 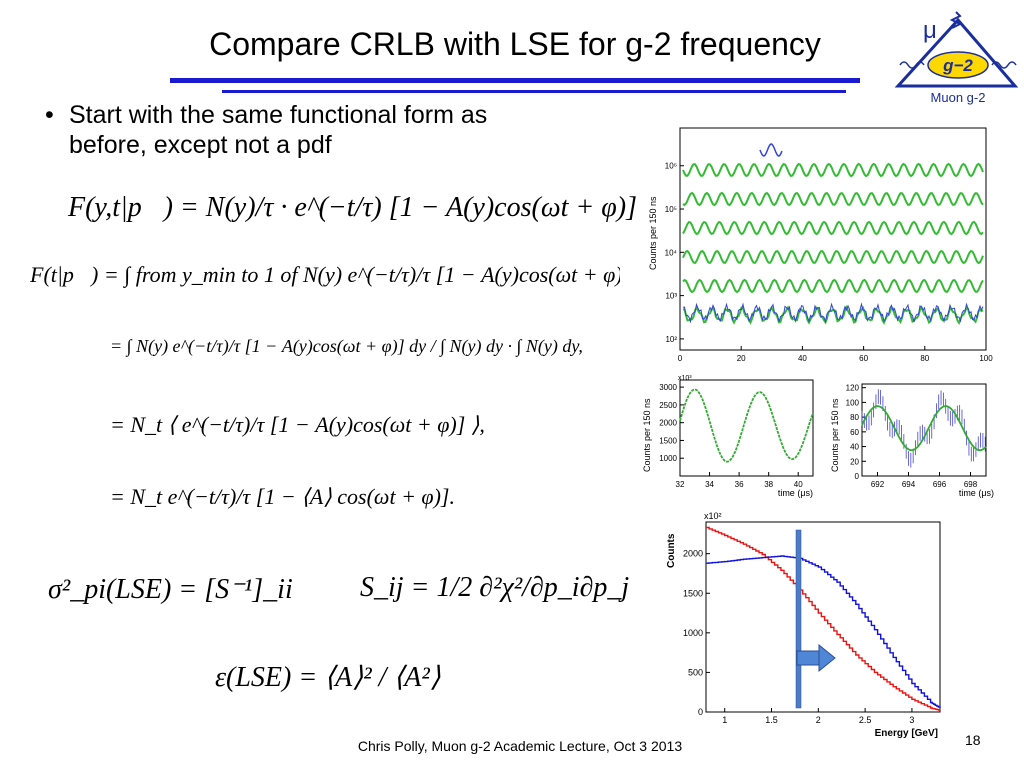 What do you see at coordinates (713, 516) in the screenshot?
I see `chart4-exponent: x10²` at bounding box center [713, 516].